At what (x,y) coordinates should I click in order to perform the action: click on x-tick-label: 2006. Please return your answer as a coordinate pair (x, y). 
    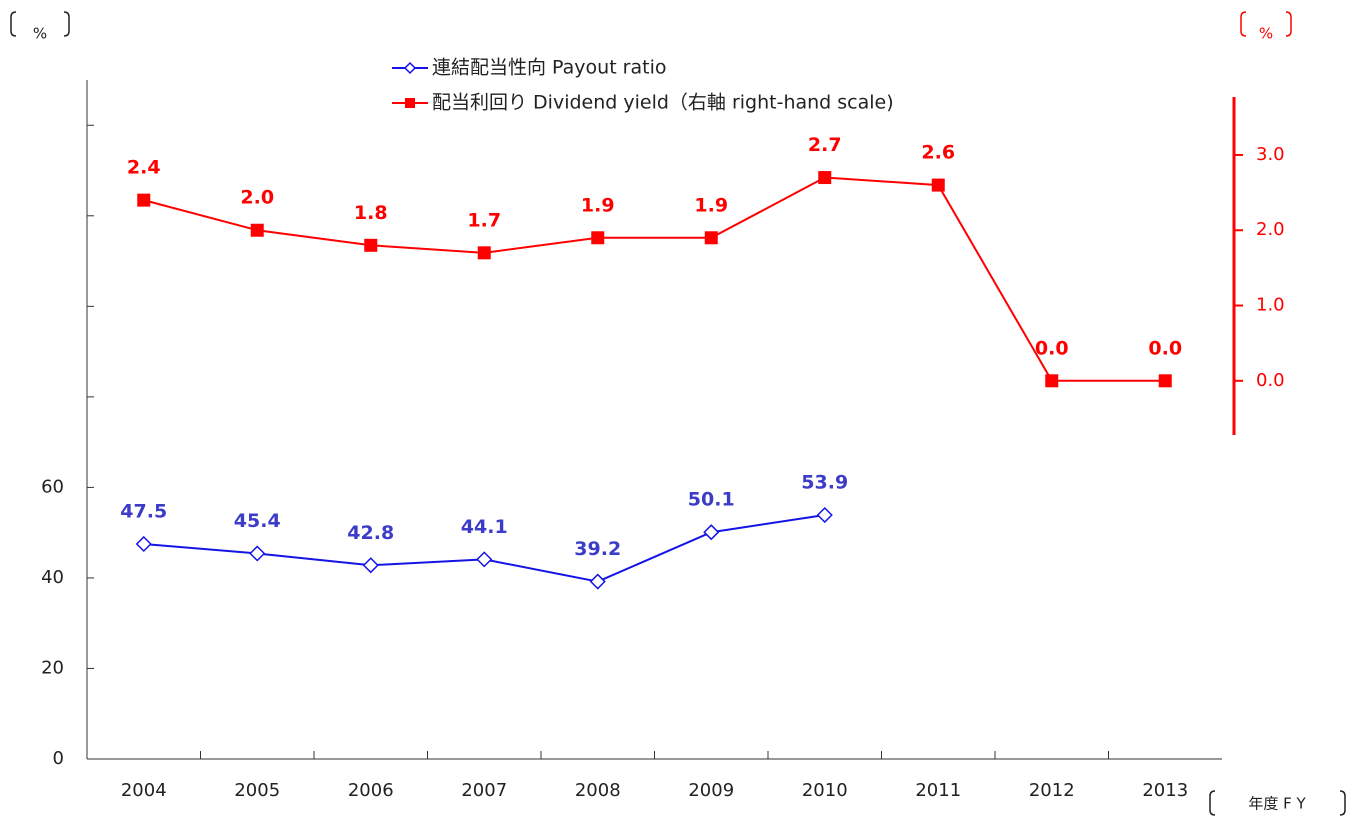
    Looking at the image, I should click on (371, 790).